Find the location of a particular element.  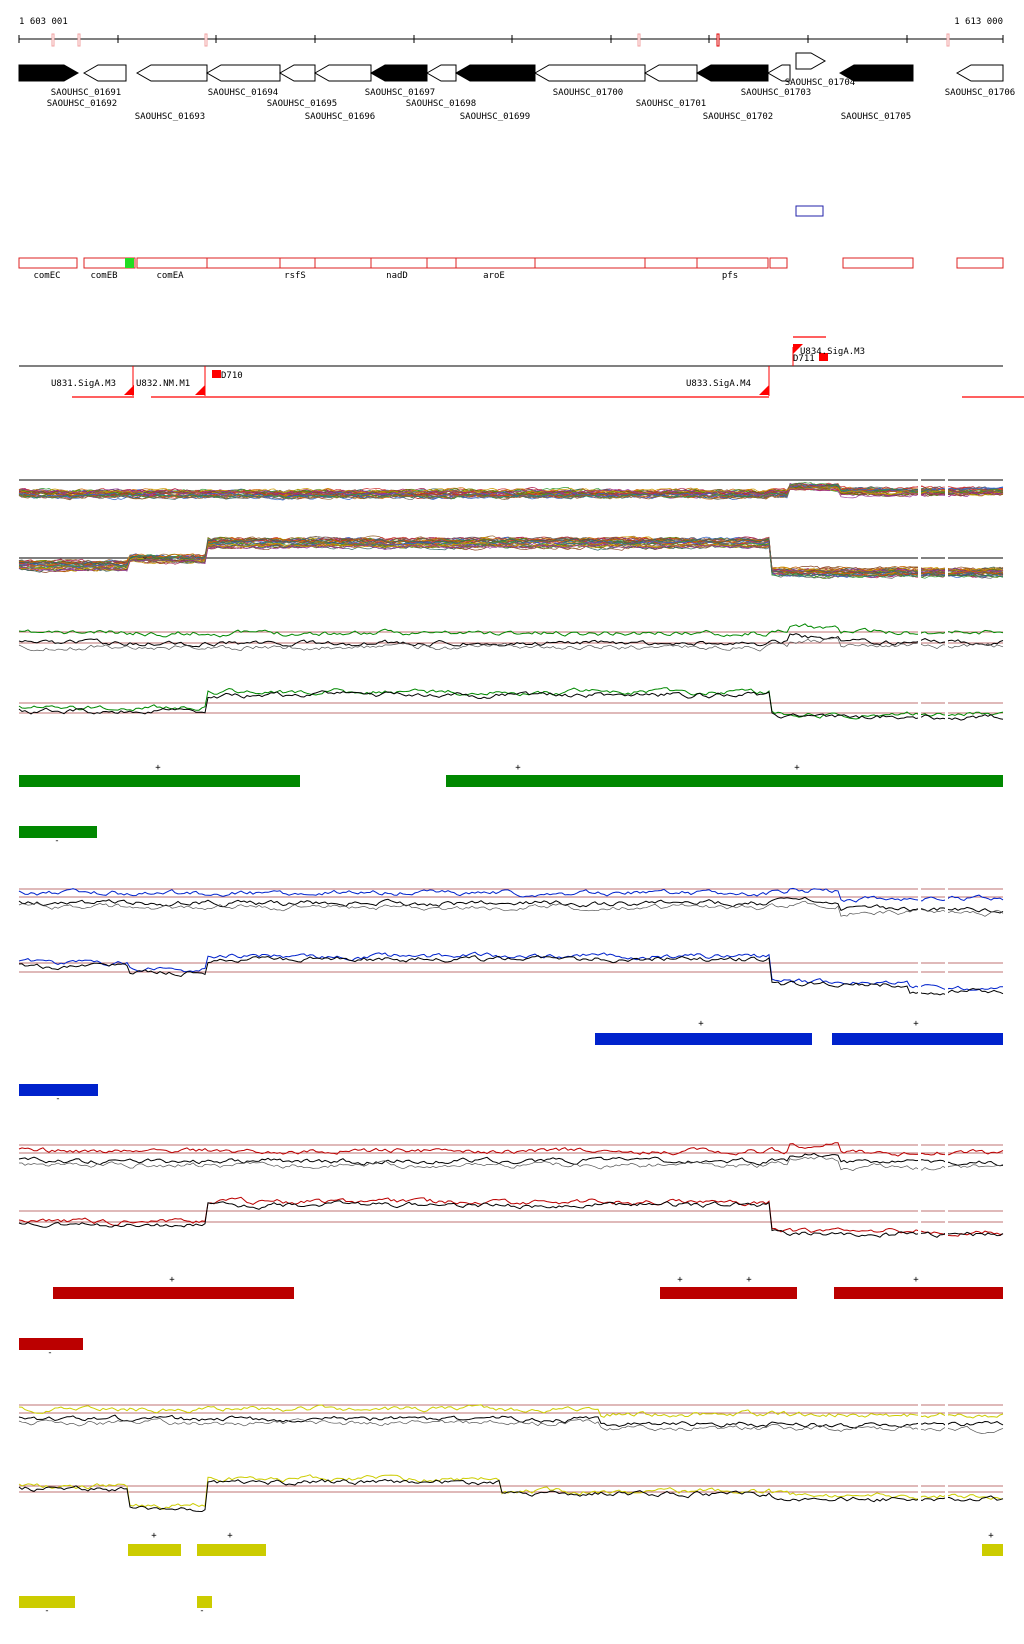

gene-label: SAOUHSC_01701 is located at coordinates (671, 104).